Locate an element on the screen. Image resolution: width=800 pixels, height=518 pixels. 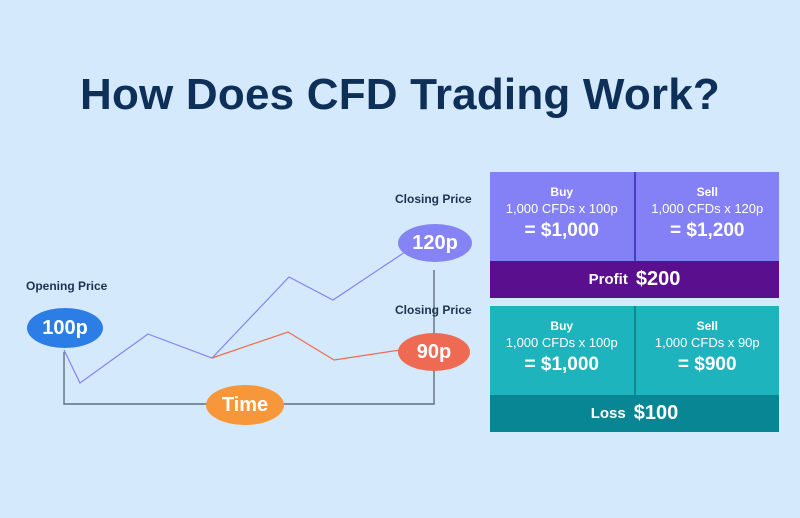
loss-sell-label: Sell is located at coordinates (707, 326).